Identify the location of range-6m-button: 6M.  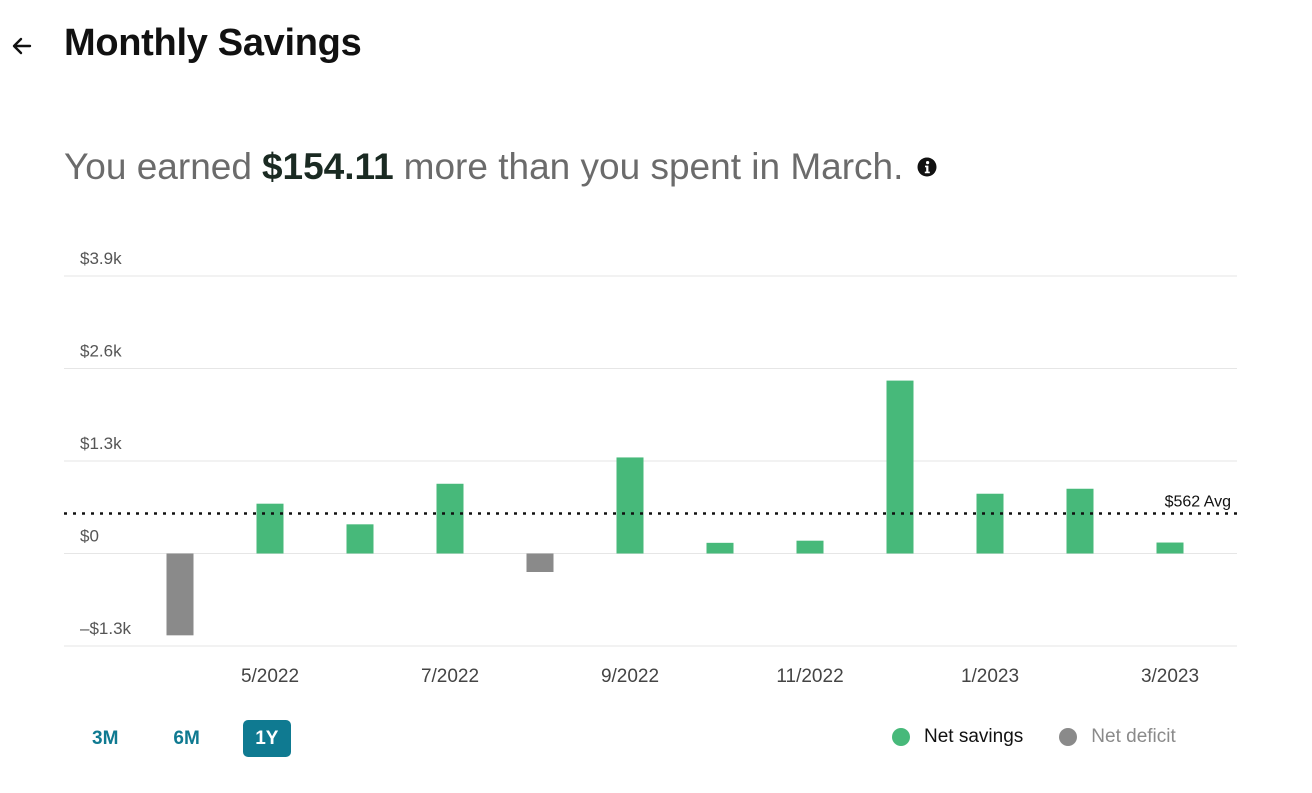
(186, 738).